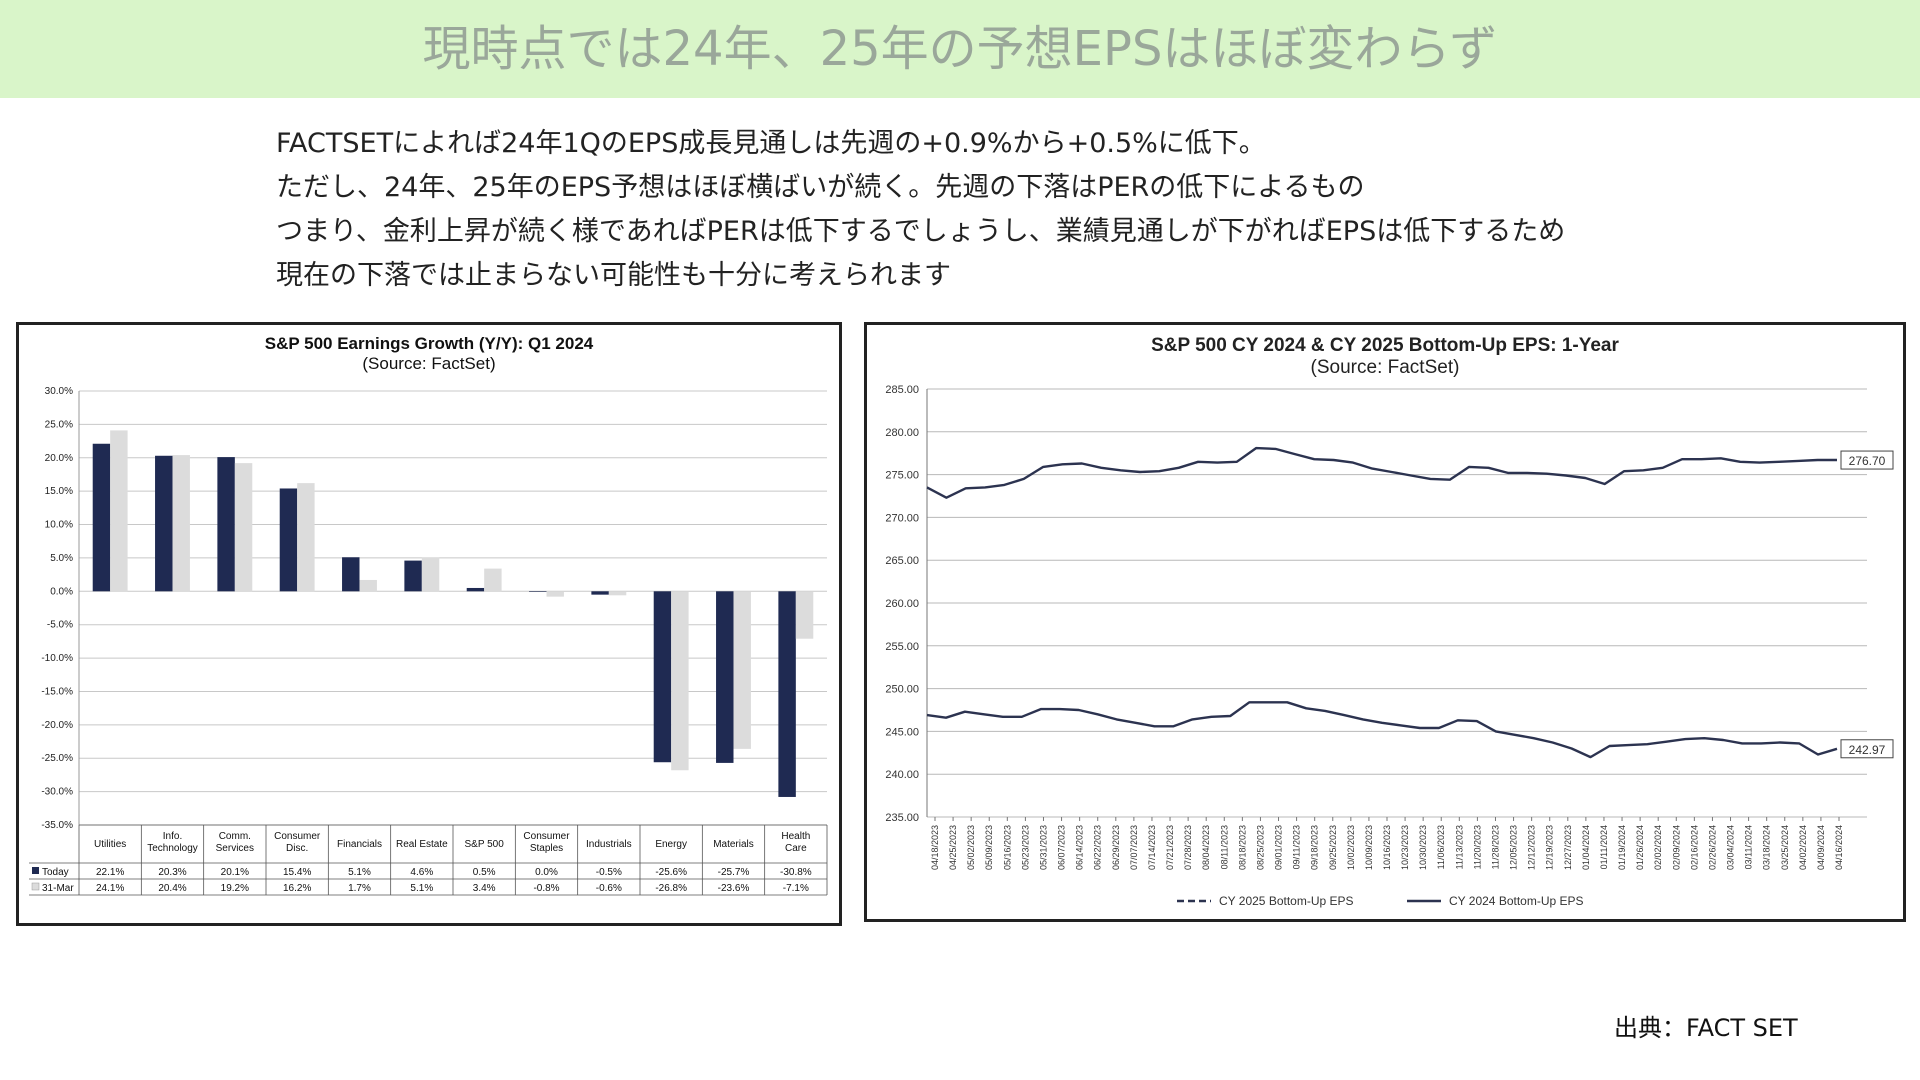 This screenshot has height=1080, width=1920. What do you see at coordinates (989, 847) in the screenshot?
I see `line-xtick-label: 05/09/2023` at bounding box center [989, 847].